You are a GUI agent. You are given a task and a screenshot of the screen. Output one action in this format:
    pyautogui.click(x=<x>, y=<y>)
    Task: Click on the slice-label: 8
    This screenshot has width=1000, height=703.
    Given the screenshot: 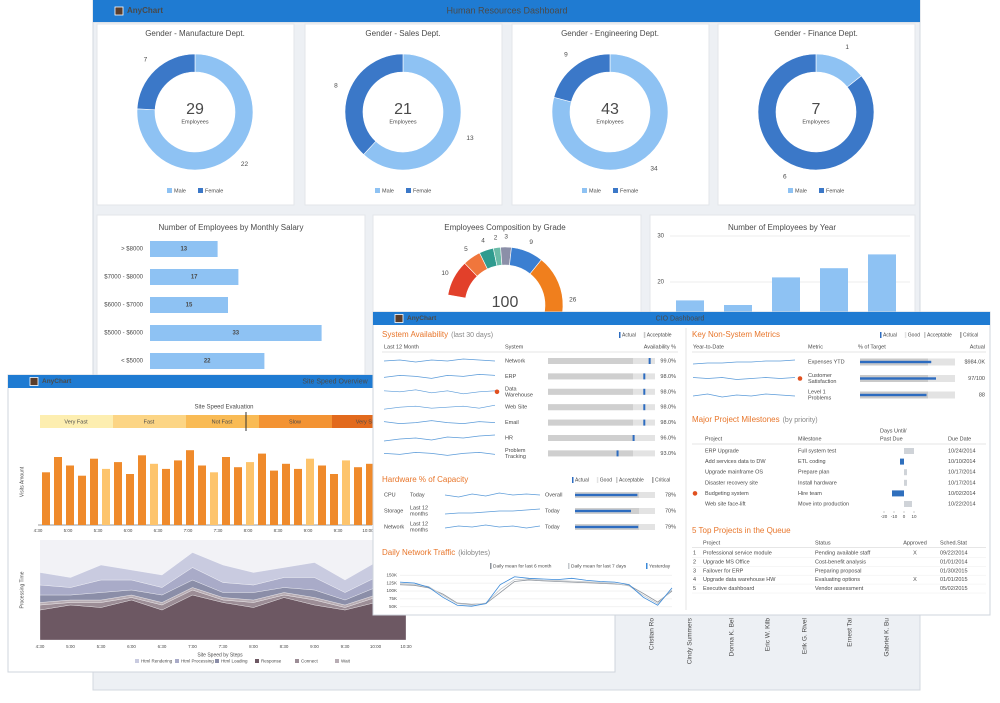 What is the action you would take?
    pyautogui.click(x=336, y=85)
    